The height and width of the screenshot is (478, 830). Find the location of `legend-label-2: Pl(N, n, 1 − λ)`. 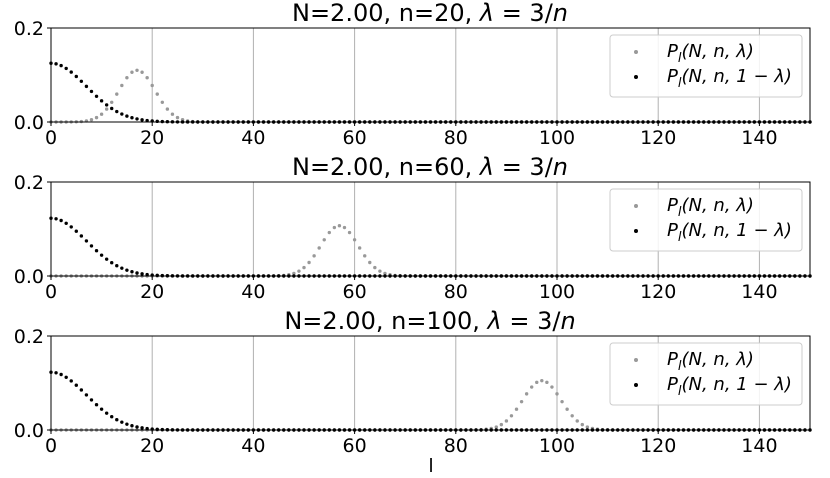

legend-label-2: Pl(N, n, 1 − λ) is located at coordinates (729, 78).